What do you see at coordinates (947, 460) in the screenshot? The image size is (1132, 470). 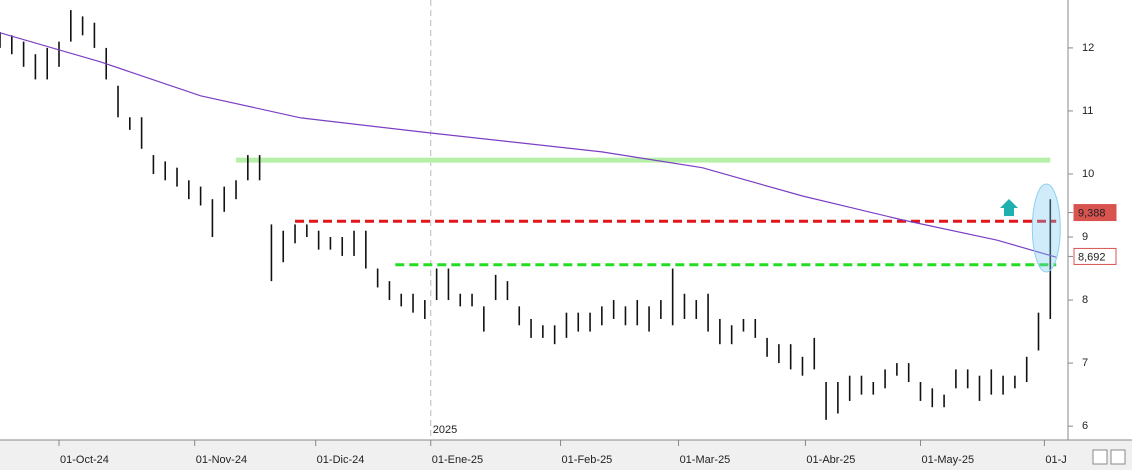 I see `x-tick-label: 01-May-25` at bounding box center [947, 460].